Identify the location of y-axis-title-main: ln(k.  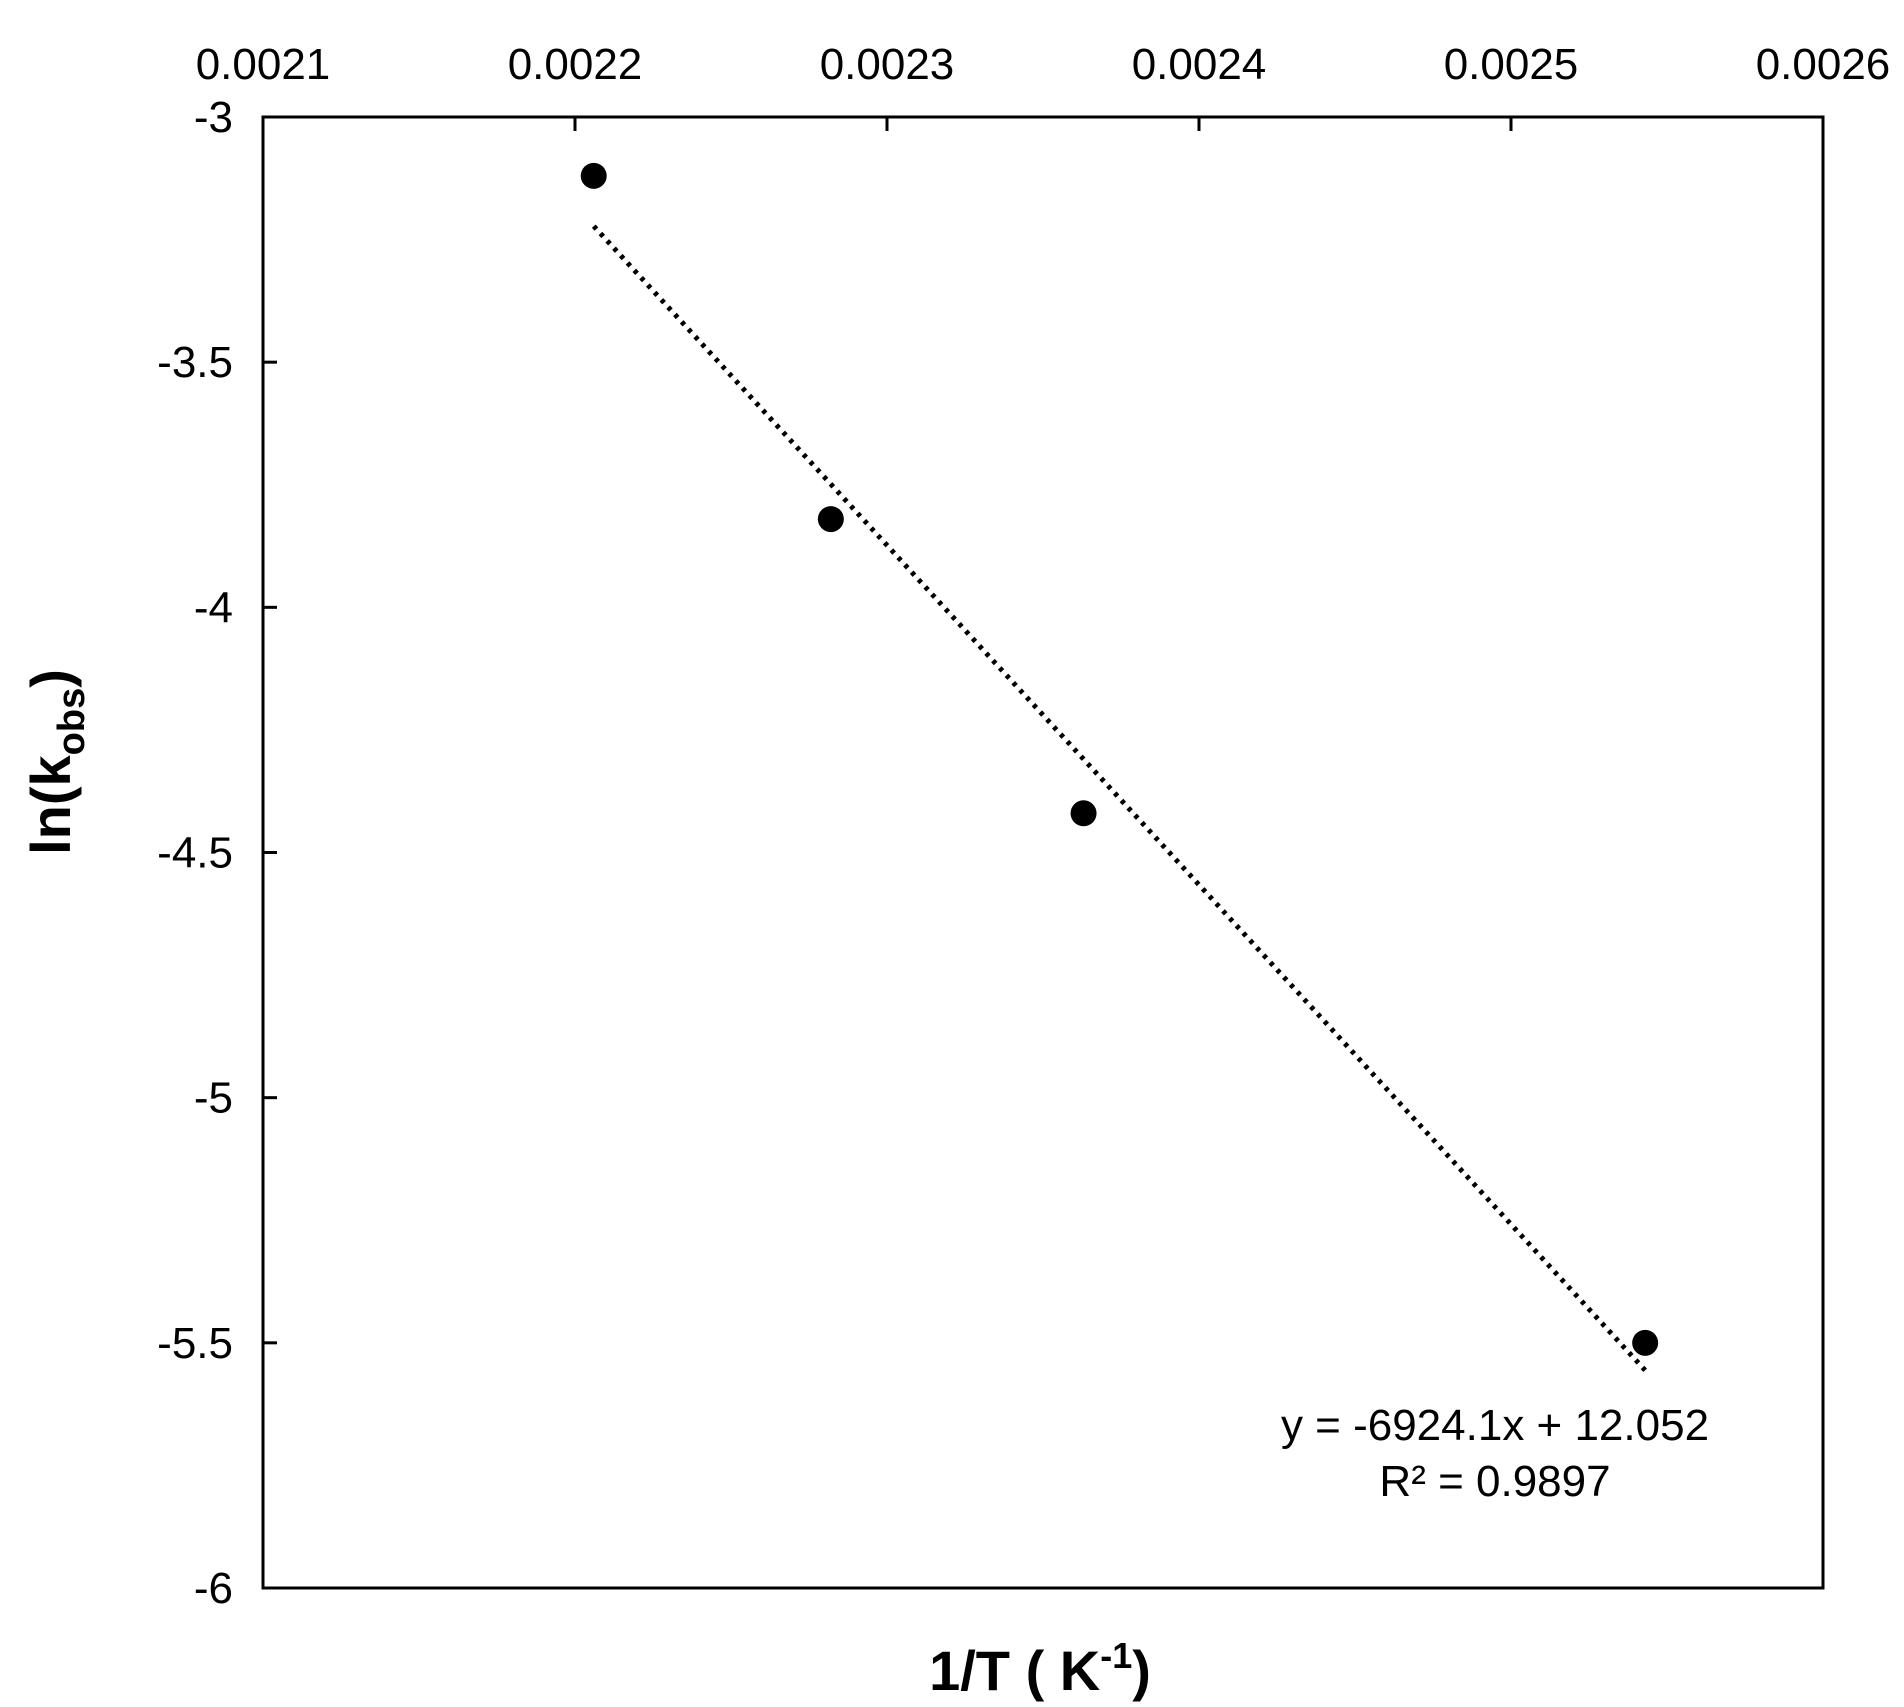
(50, 804).